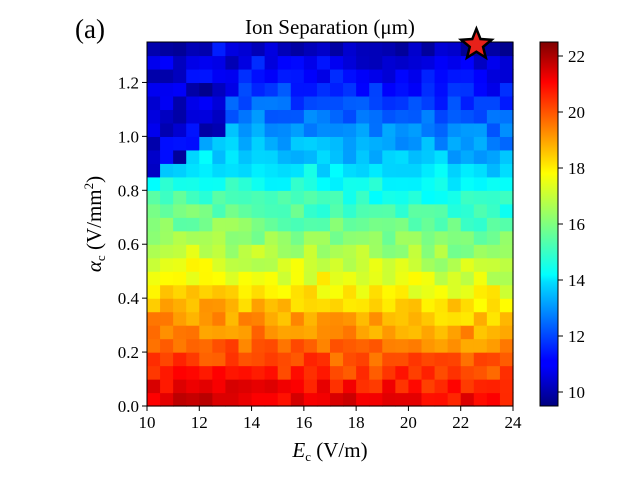  What do you see at coordinates (128, 190) in the screenshot?
I see `y-tick-label: 0.8` at bounding box center [128, 190].